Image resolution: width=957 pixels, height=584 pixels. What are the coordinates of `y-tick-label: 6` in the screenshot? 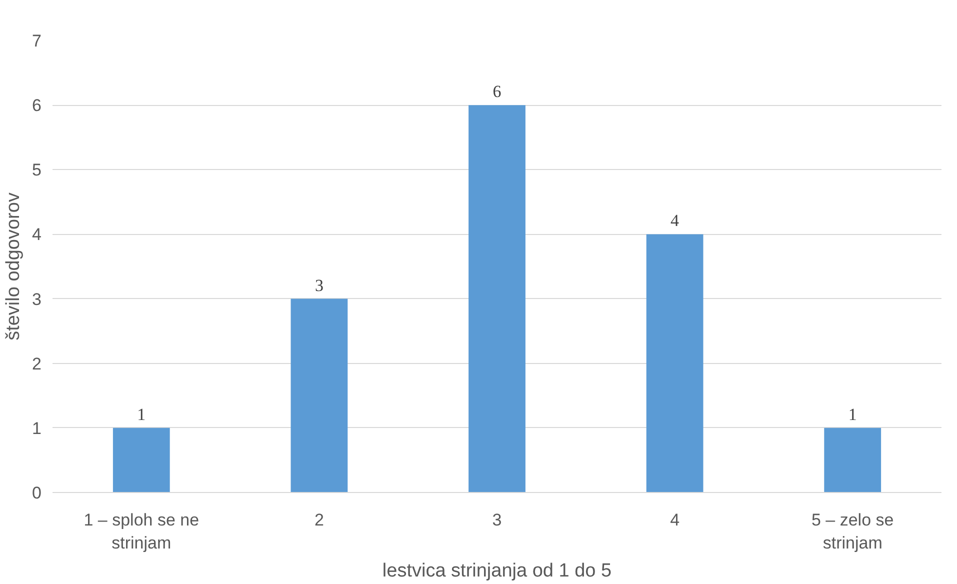 It's located at (37, 106).